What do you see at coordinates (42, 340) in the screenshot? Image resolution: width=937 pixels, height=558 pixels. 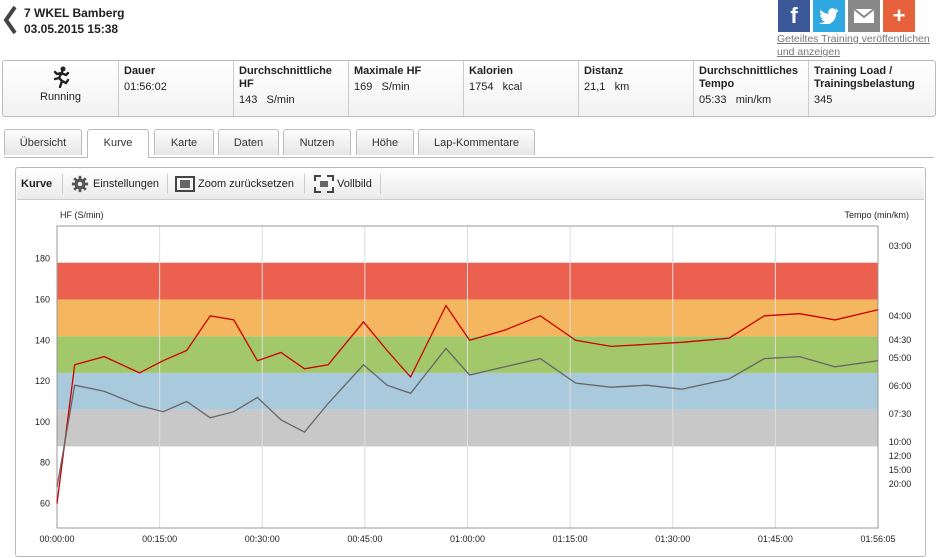 I see `y-tick-label-left: 140` at bounding box center [42, 340].